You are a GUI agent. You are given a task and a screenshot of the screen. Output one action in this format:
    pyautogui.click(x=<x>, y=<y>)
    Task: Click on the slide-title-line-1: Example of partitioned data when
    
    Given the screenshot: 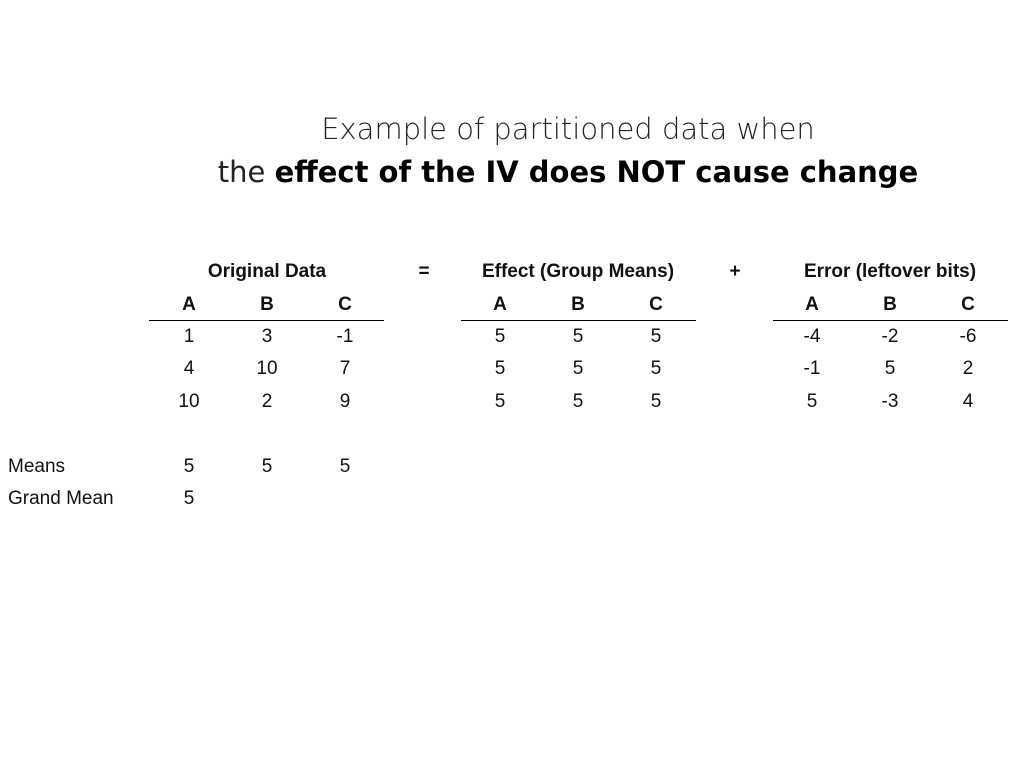 What is the action you would take?
    pyautogui.click(x=568, y=129)
    